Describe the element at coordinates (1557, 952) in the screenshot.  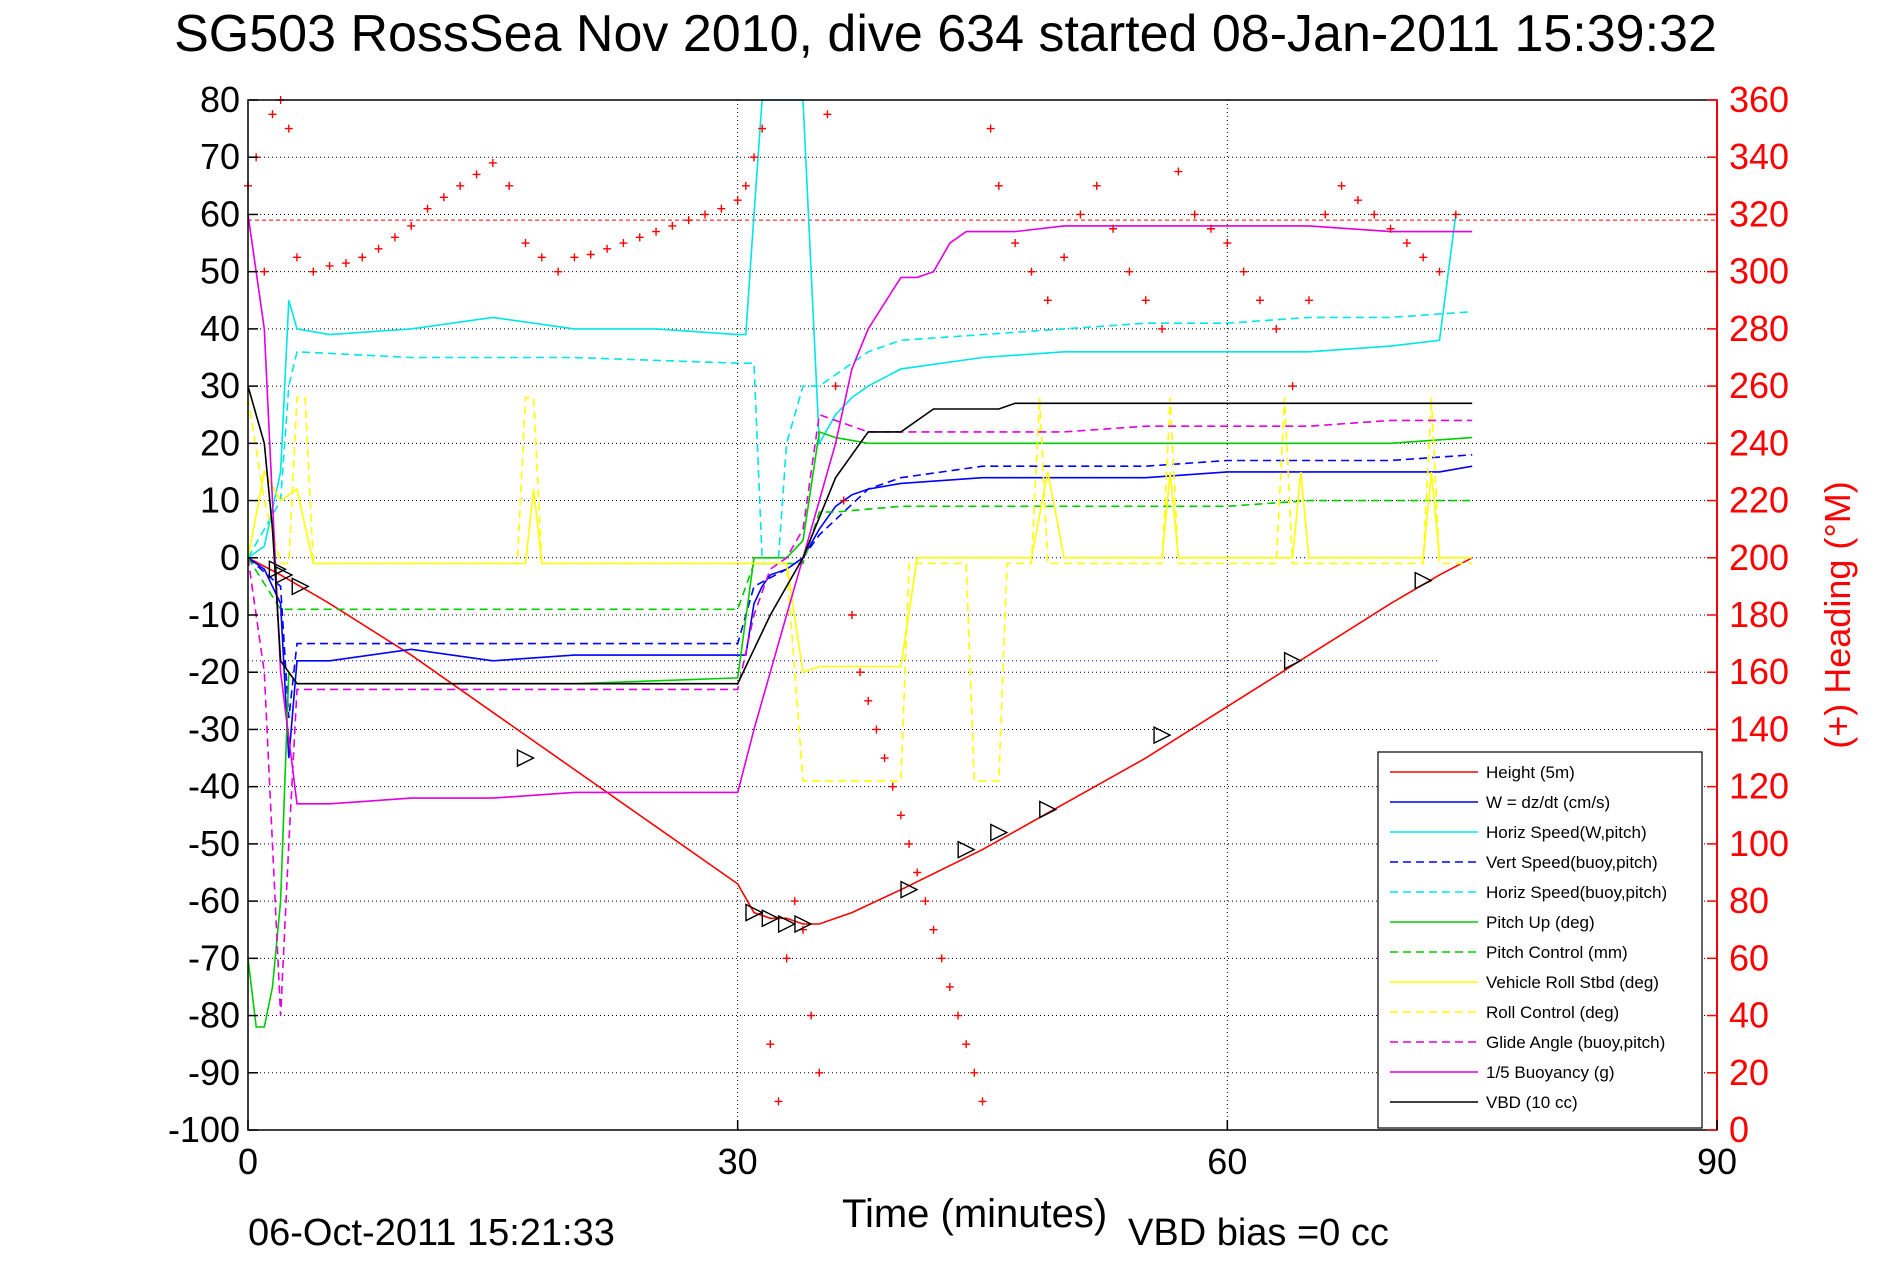
I see `legend-label: Pitch Control (mm)` at that location.